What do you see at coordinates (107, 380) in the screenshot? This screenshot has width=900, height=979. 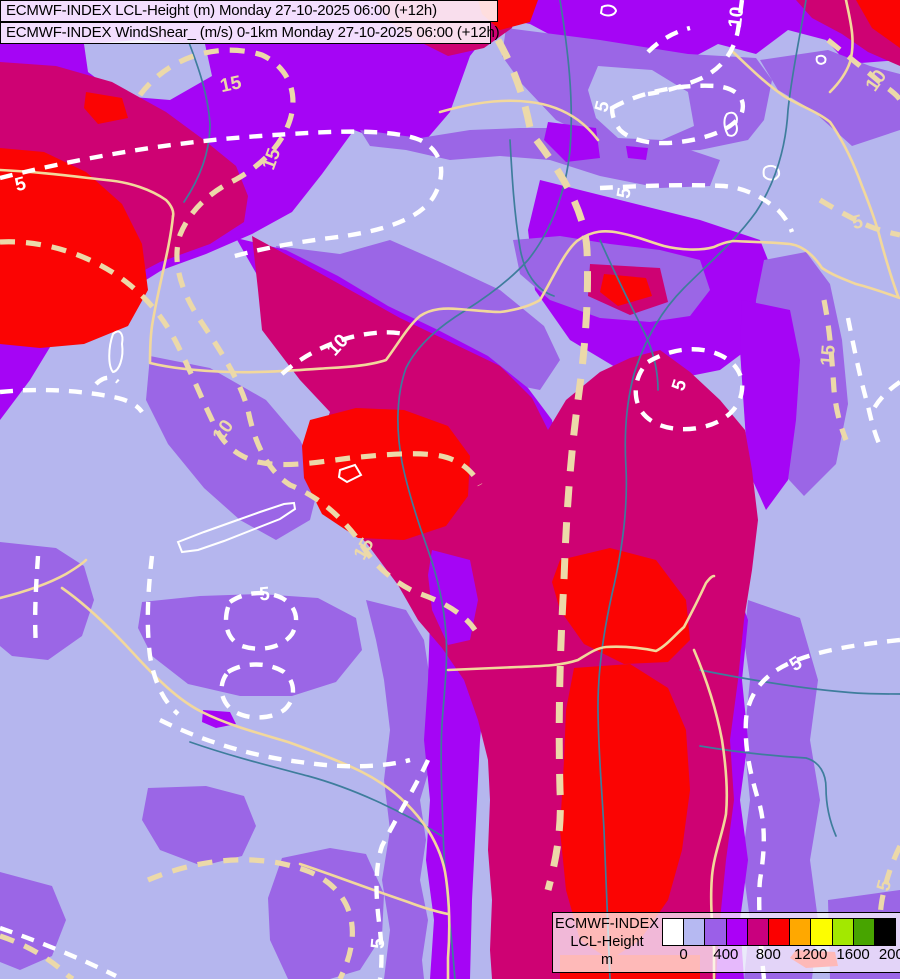 I see `white-contour-left-hook` at bounding box center [107, 380].